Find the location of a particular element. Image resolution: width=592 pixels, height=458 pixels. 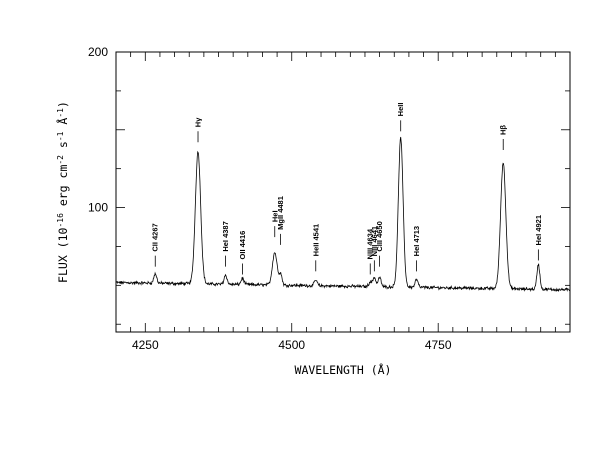

line-label: HeII 4541 is located at coordinates (315, 240).